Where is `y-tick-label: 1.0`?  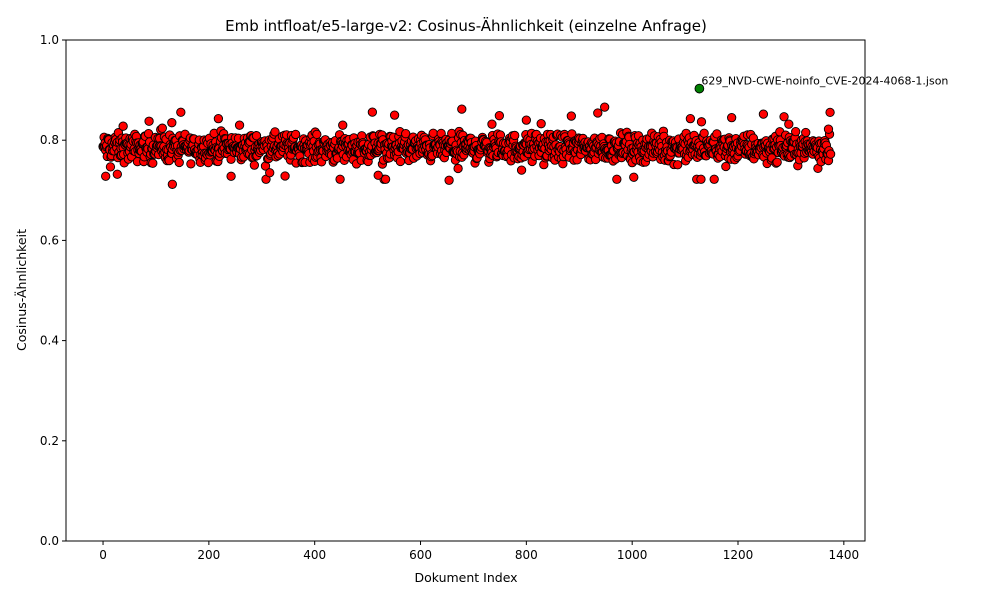 y-tick-label: 1.0 is located at coordinates (49, 40).